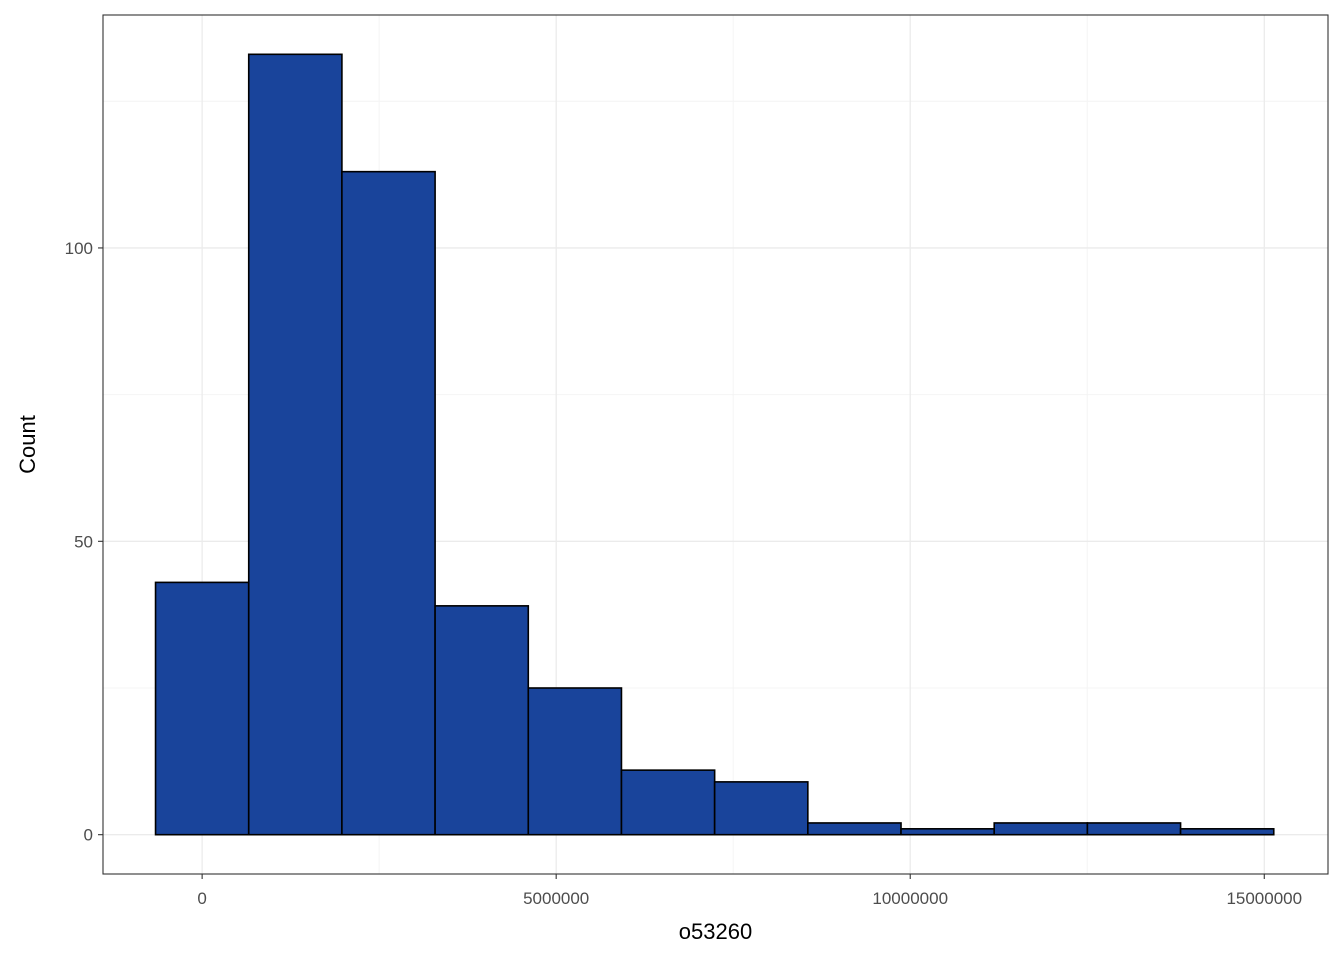  I want to click on y-axis-title: Count, so click(27, 444).